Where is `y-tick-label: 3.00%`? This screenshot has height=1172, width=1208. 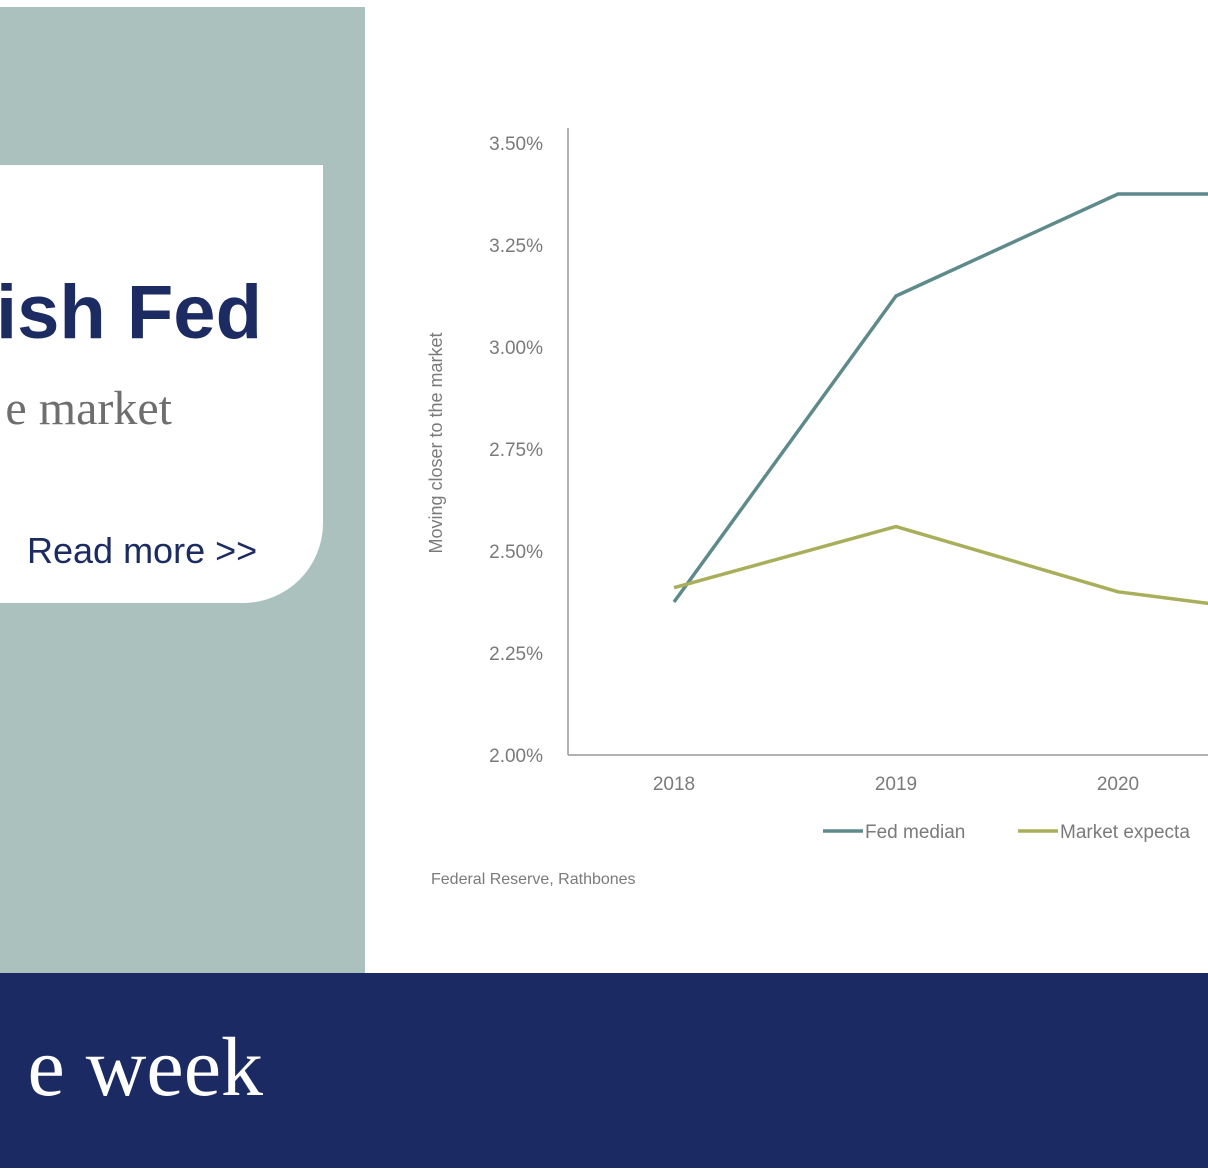
y-tick-label: 3.00% is located at coordinates (516, 348).